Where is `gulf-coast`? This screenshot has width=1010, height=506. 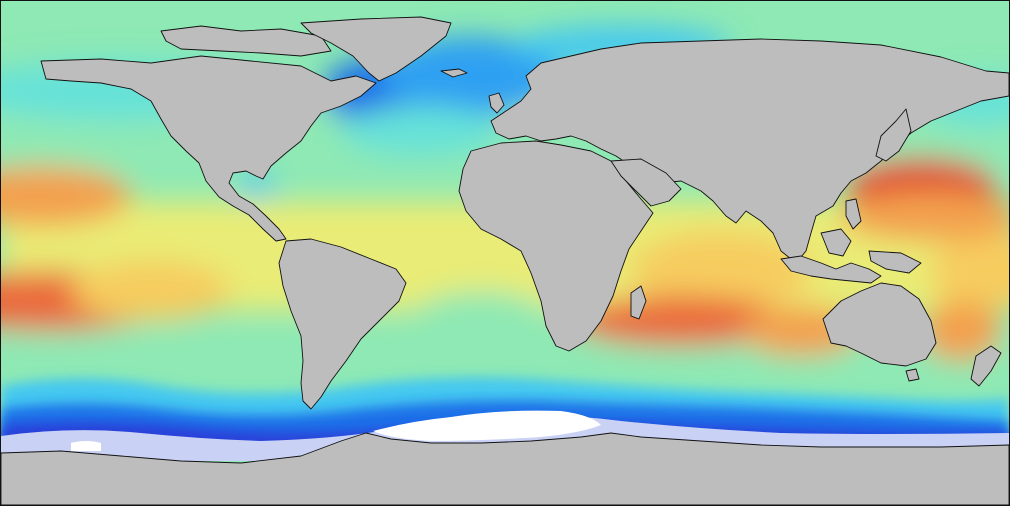 gulf-coast is located at coordinates (256, 186).